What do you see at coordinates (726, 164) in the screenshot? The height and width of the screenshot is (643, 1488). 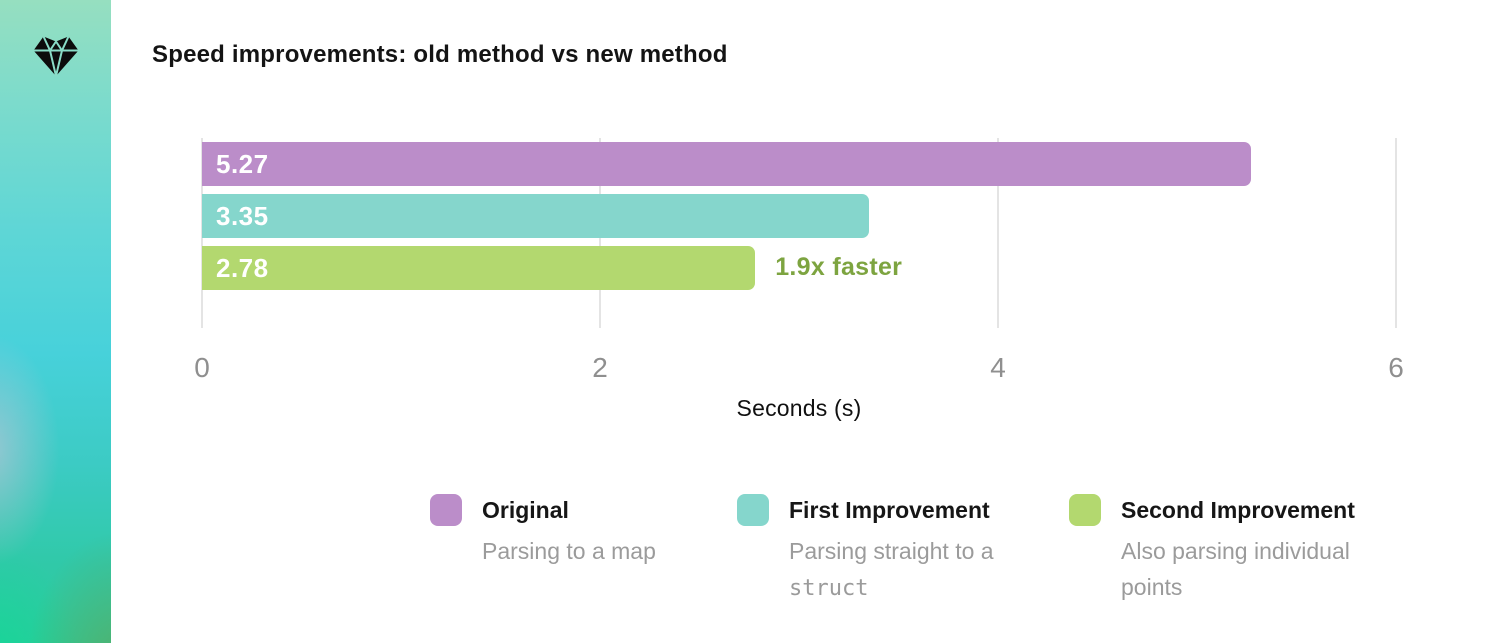 I see `bar-original: 5.27` at bounding box center [726, 164].